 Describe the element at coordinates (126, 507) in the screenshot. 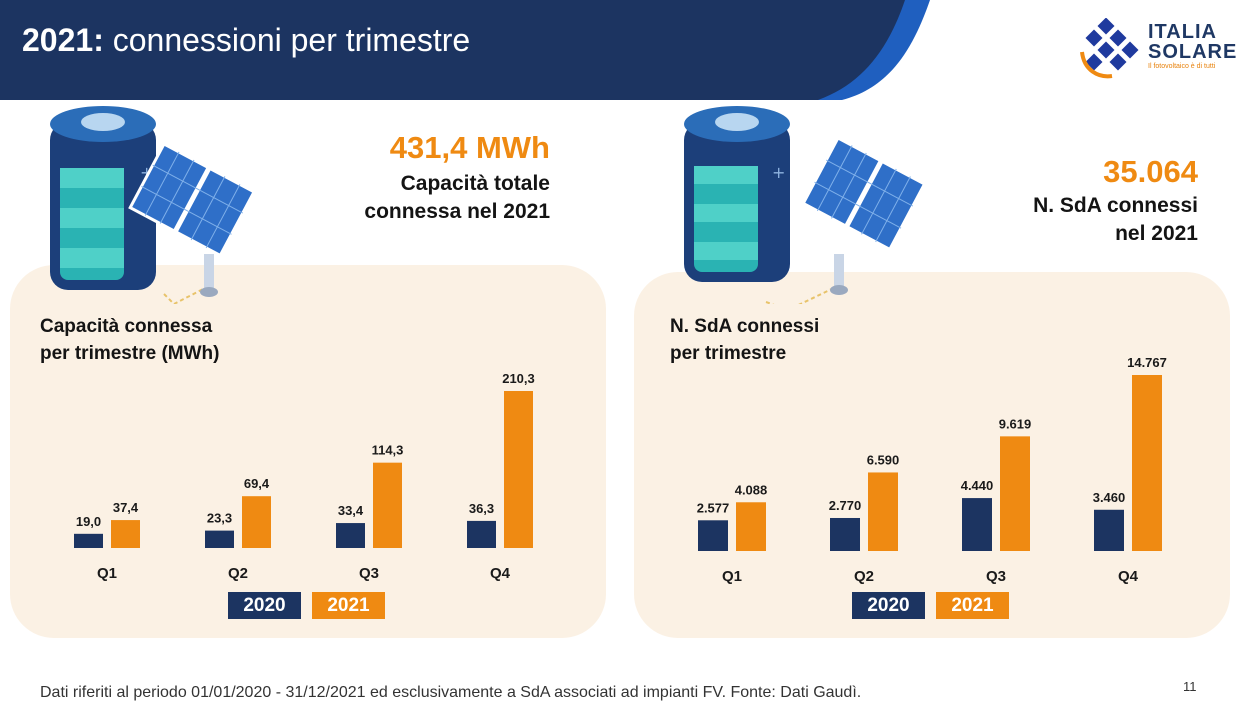

I see `data-label-2021-q1: 37,4` at that location.